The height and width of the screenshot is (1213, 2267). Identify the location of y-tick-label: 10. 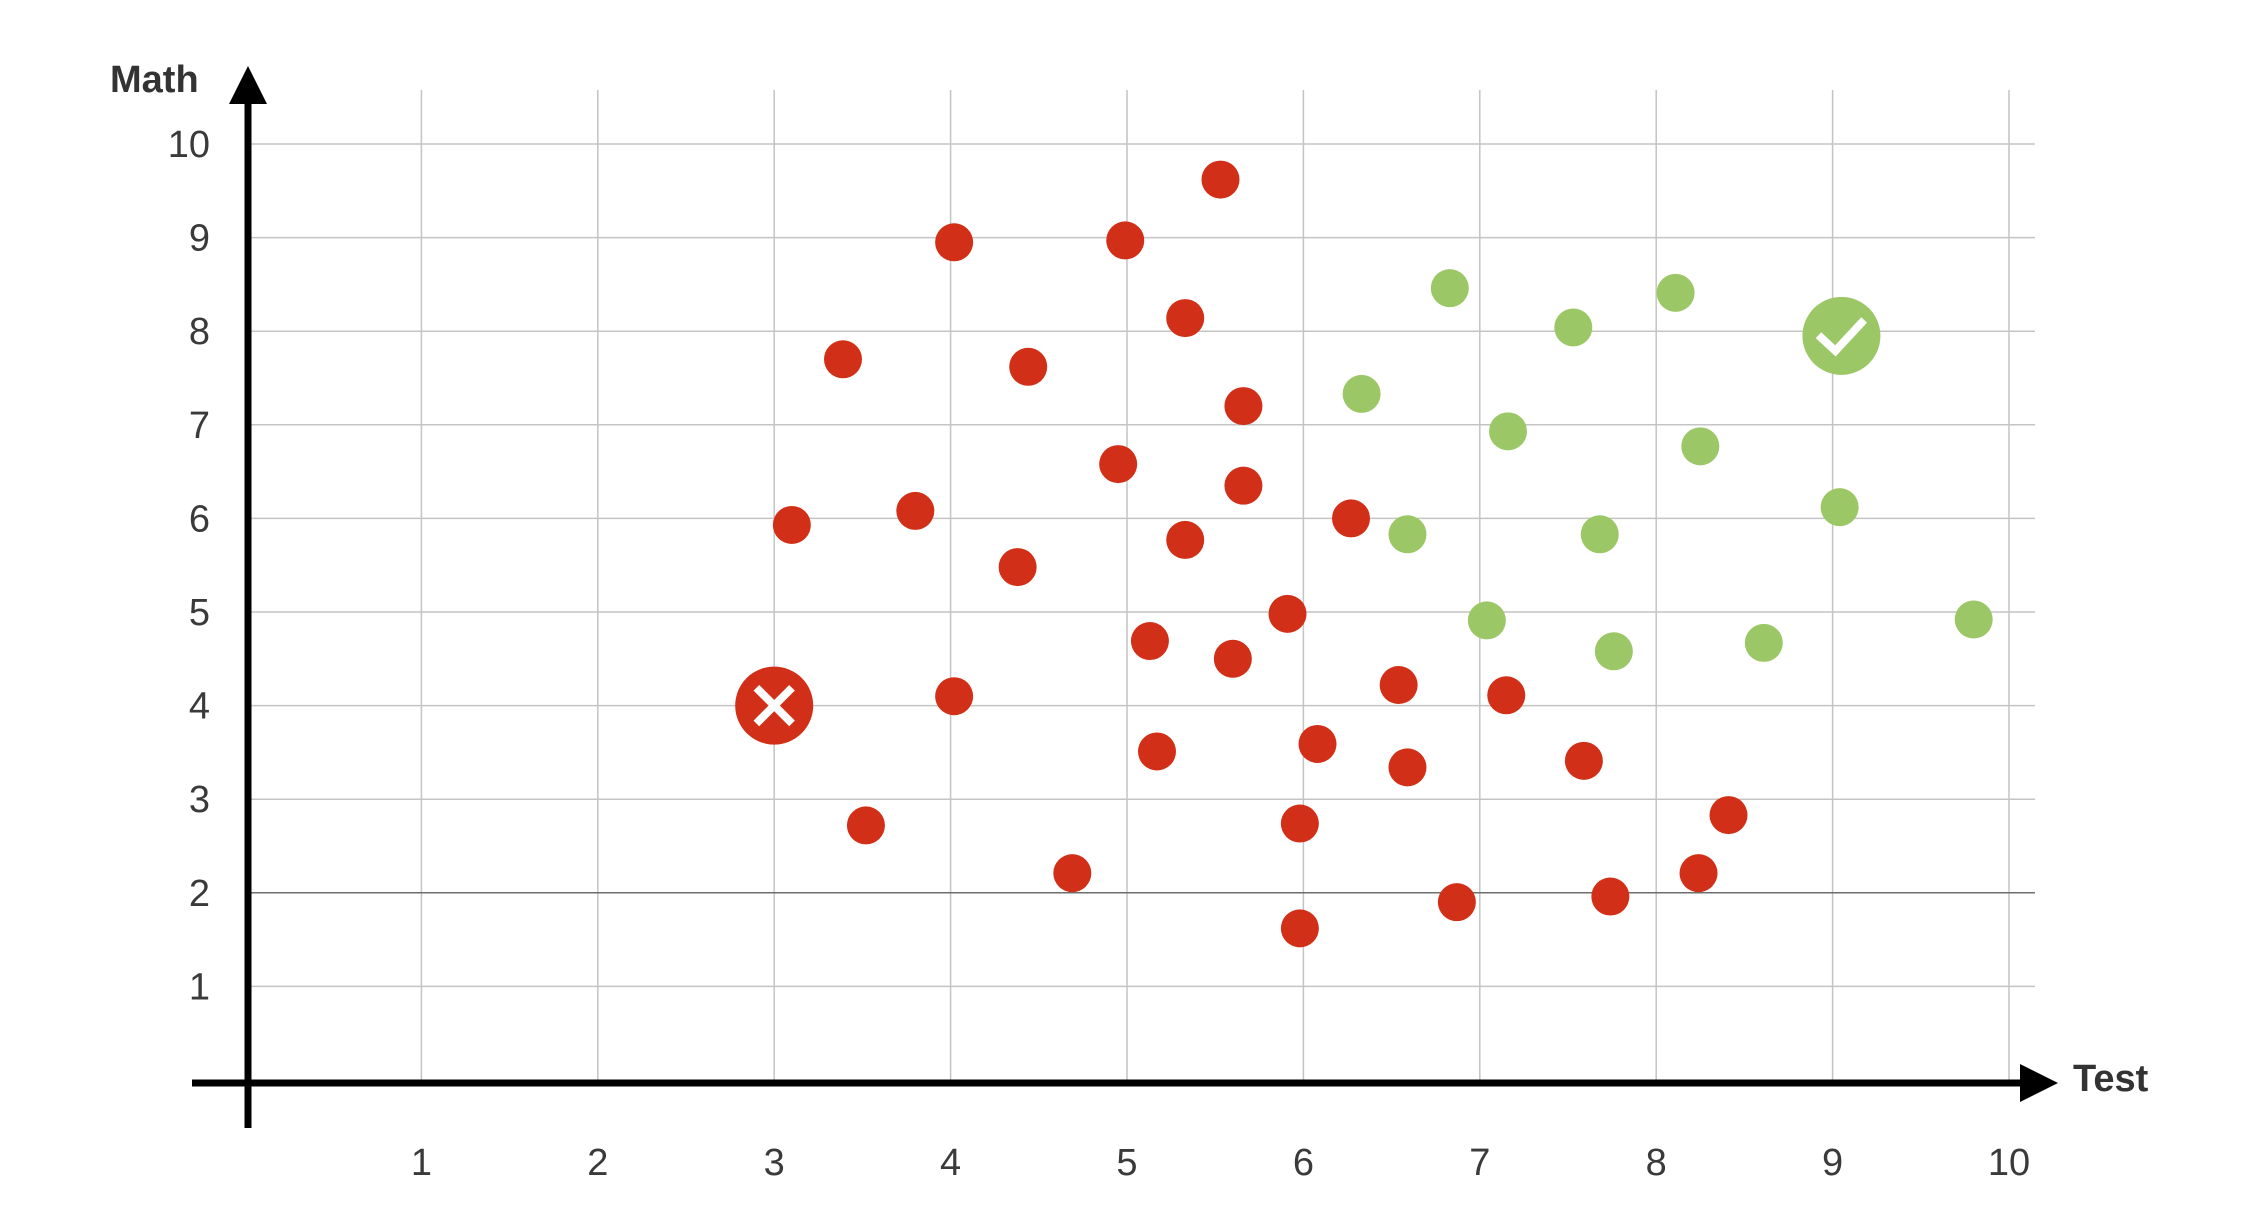
(189, 145).